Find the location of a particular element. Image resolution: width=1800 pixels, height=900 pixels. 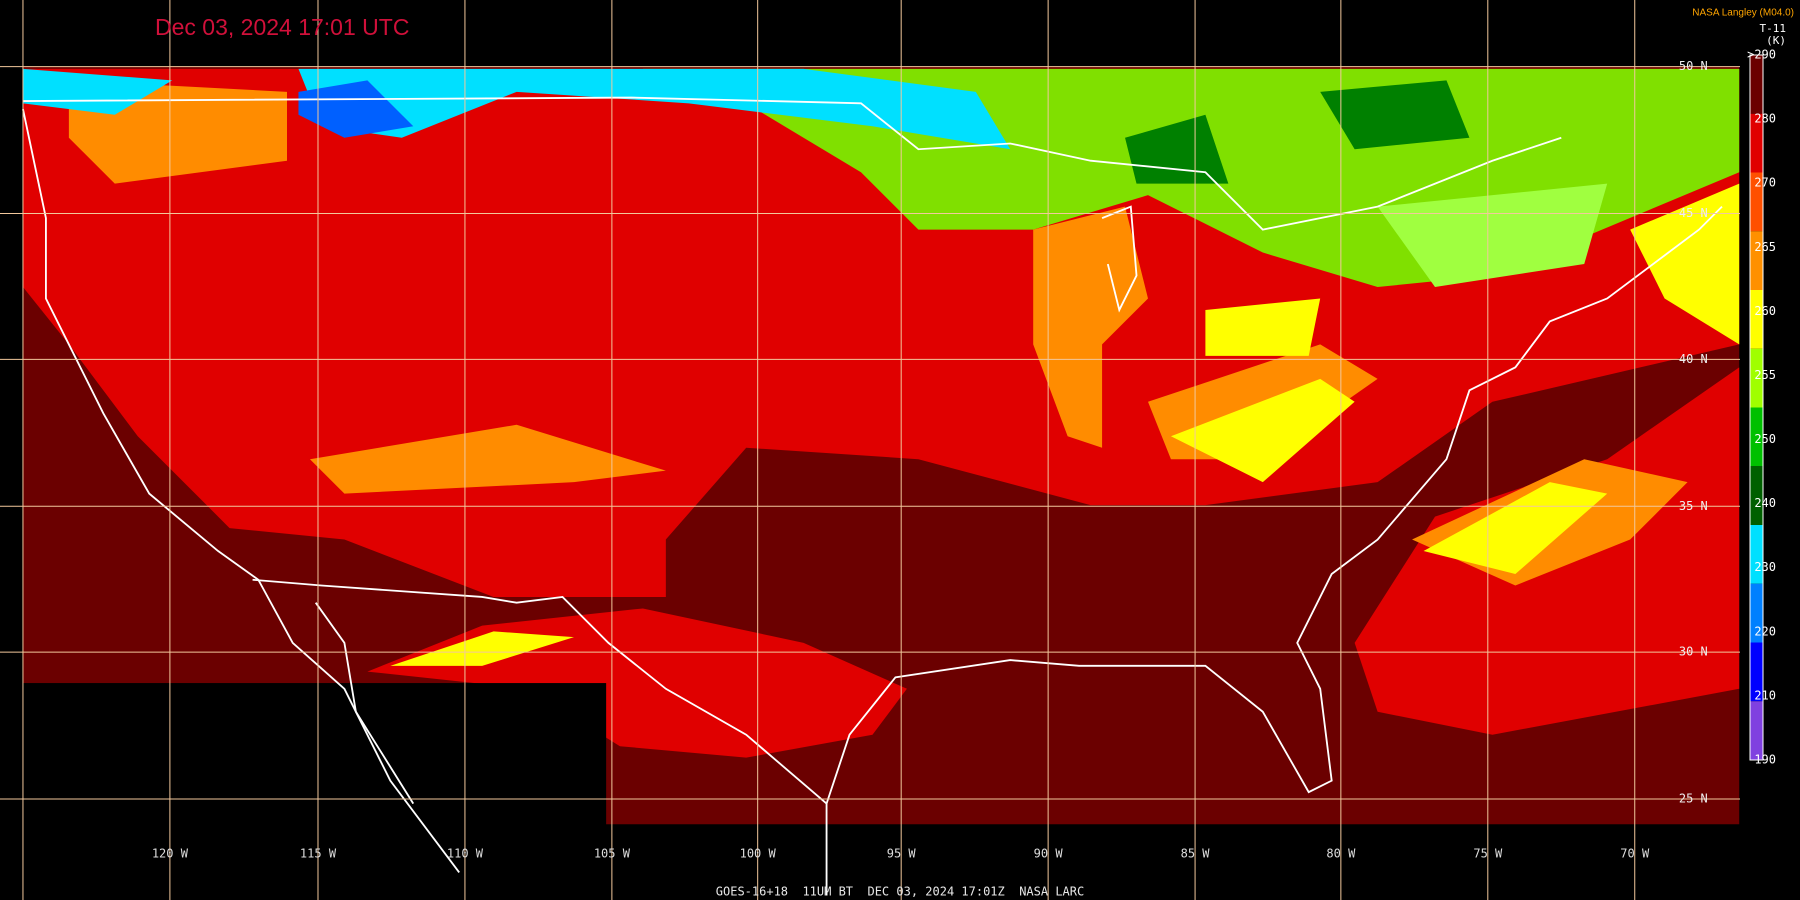

unit-label: (K) is located at coordinates (1776, 40).